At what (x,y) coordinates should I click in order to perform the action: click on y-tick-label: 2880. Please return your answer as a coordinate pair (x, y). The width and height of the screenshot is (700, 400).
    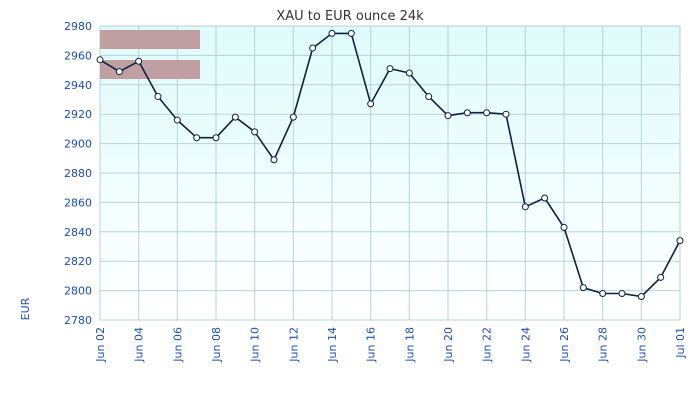
    Looking at the image, I should click on (78, 173).